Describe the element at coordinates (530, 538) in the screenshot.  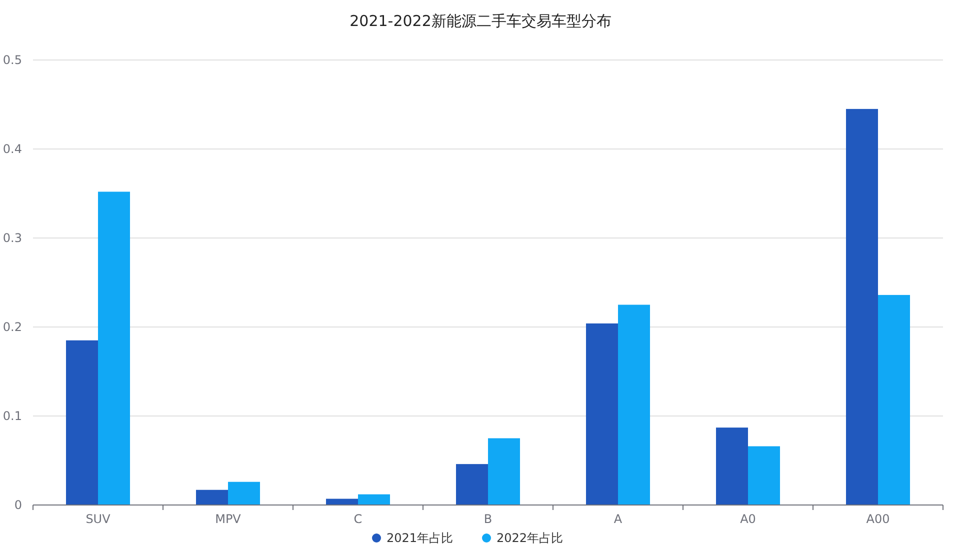
I see `legend-label: 2022年占比` at that location.